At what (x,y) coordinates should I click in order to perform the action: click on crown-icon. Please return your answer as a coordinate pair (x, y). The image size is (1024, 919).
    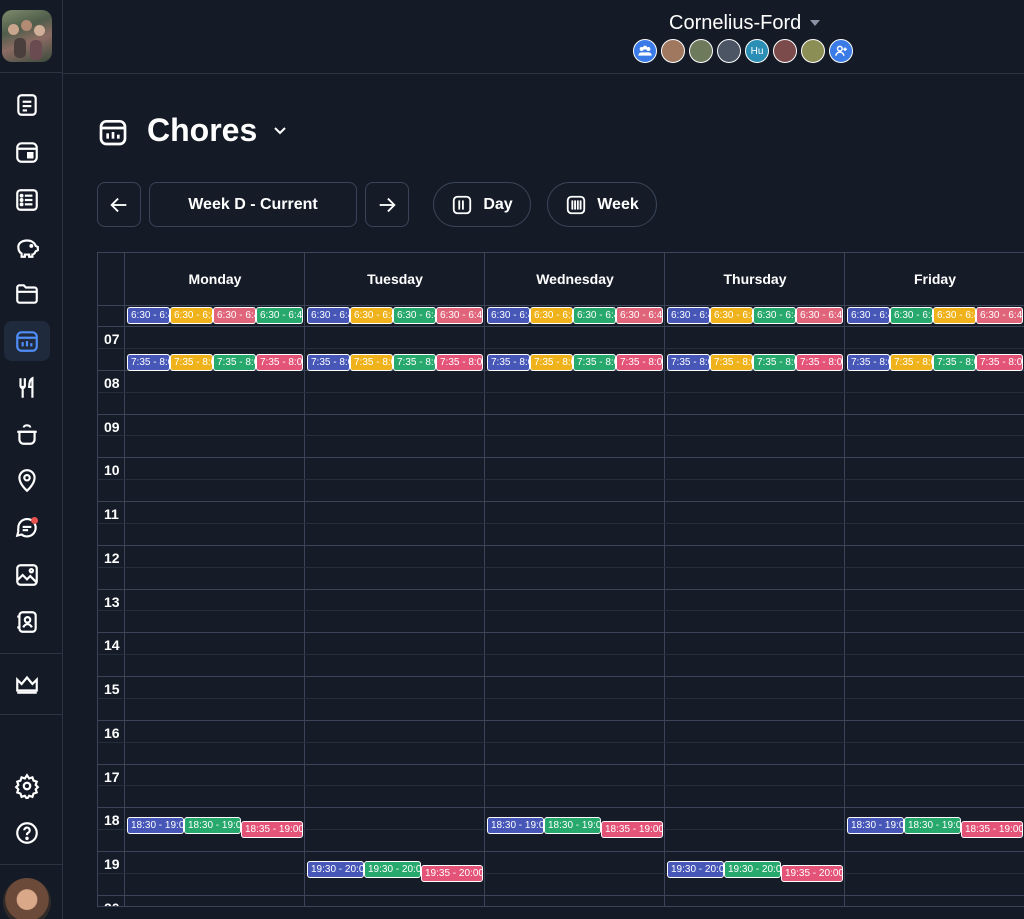
    Looking at the image, I should click on (27, 684).